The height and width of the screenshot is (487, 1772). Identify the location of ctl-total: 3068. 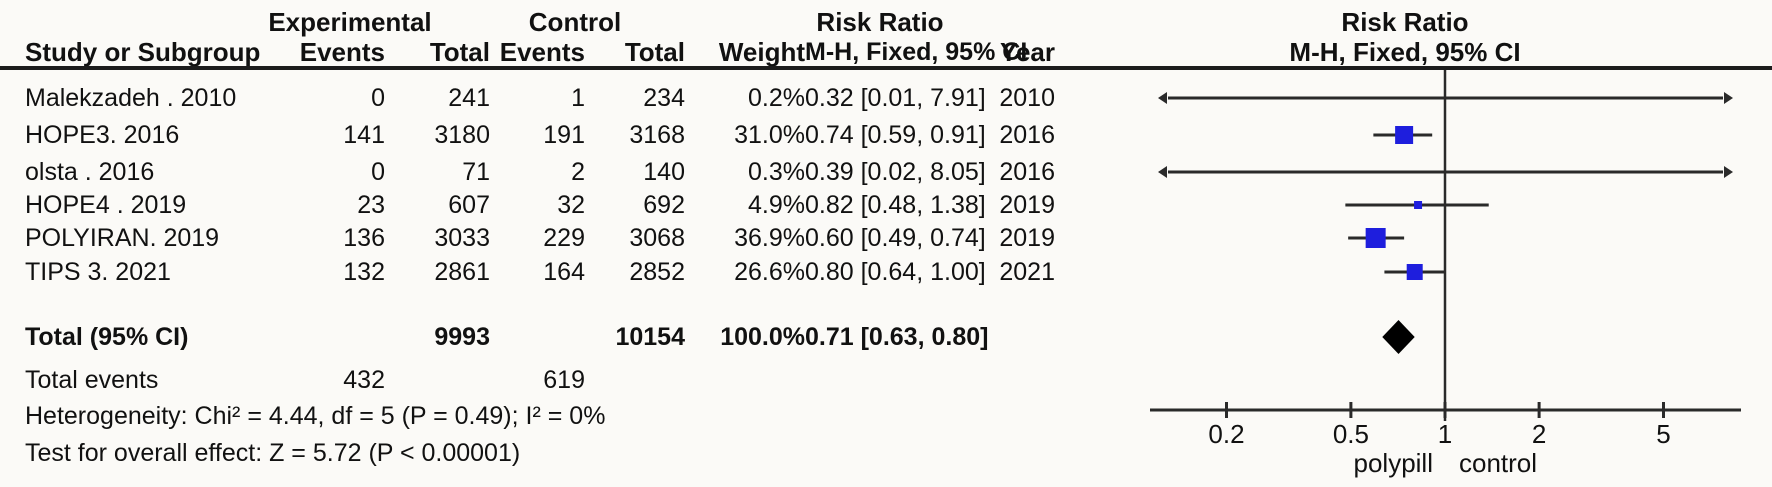
(657, 238).